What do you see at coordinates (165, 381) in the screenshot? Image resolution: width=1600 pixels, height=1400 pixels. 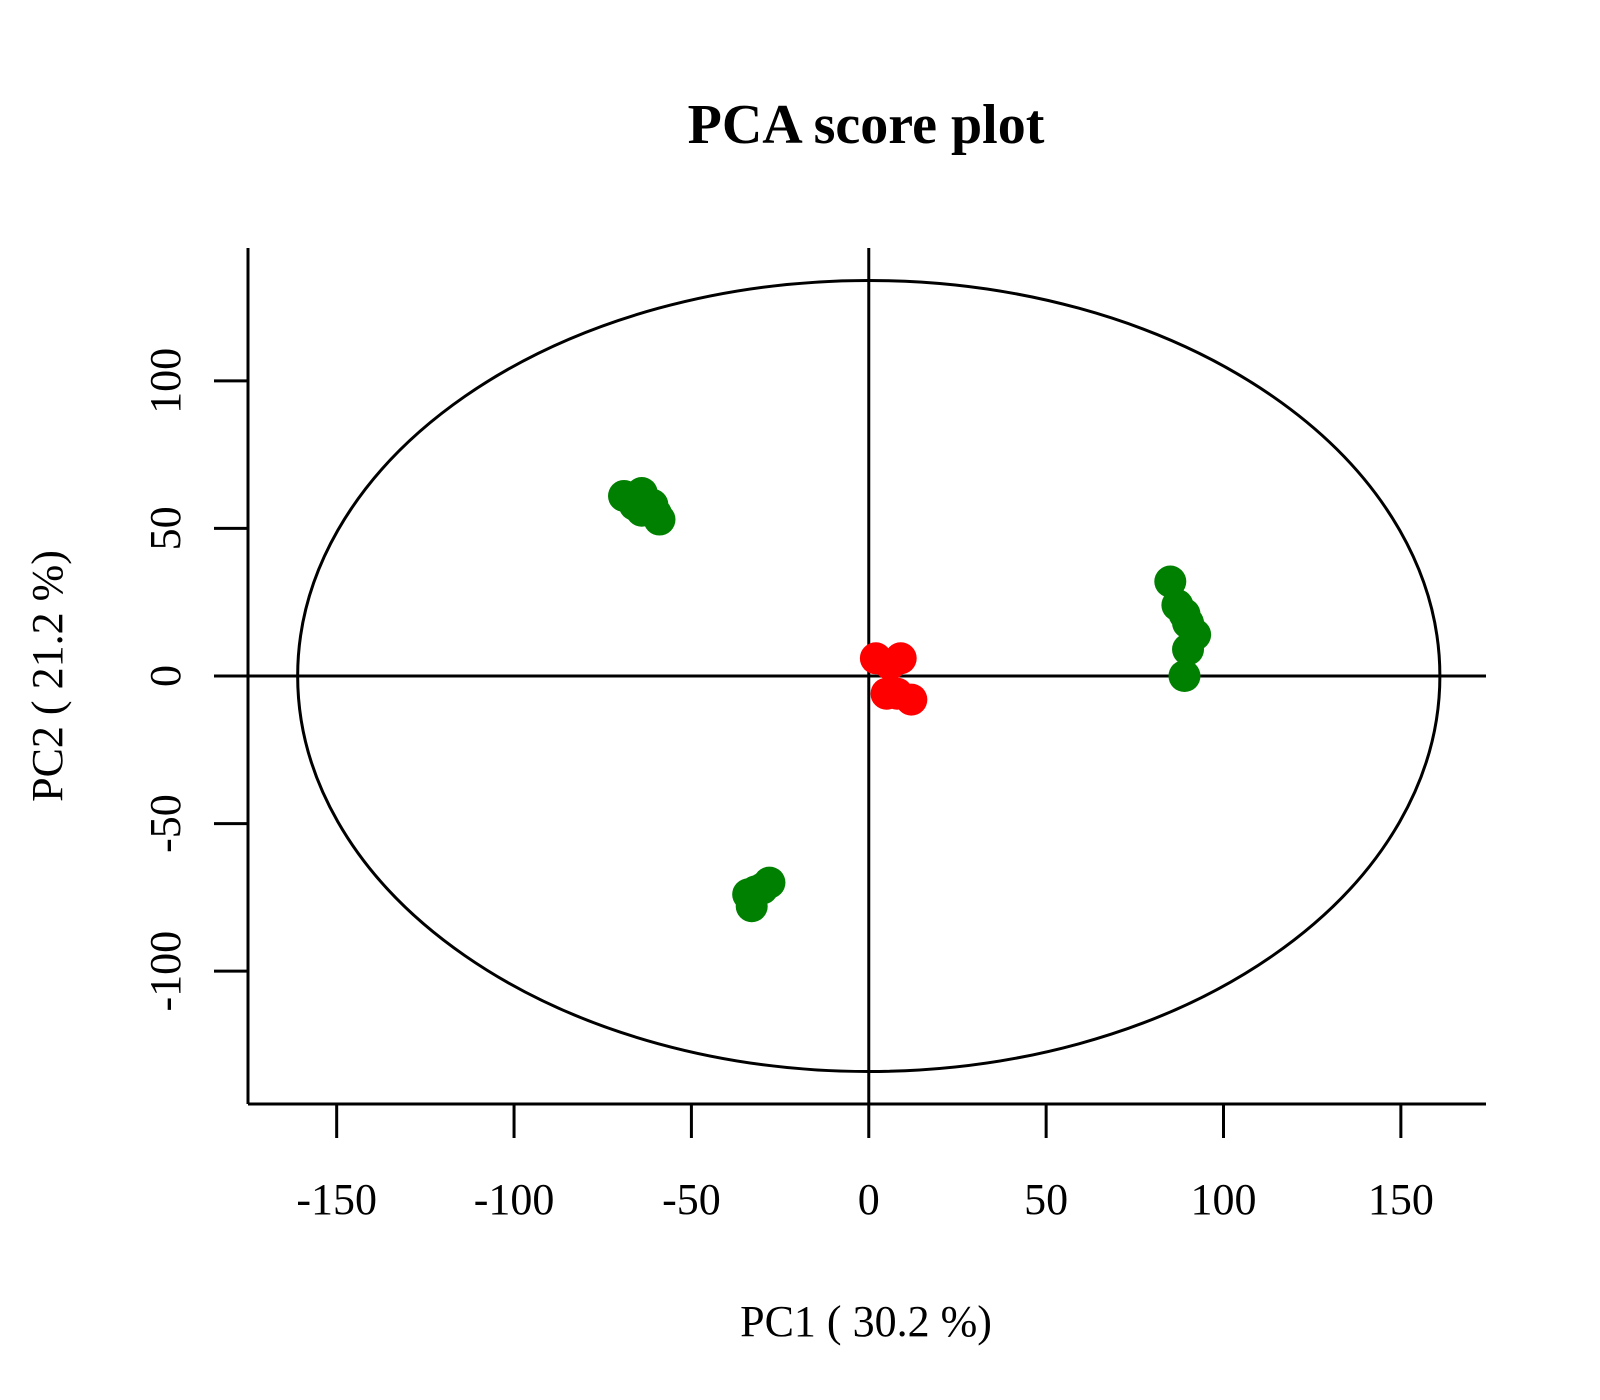 I see `y-tick-label: 100` at bounding box center [165, 381].